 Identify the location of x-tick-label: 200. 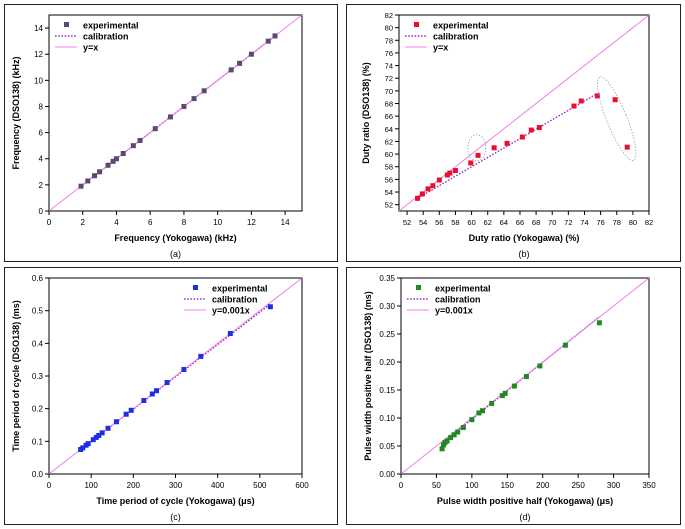
(543, 485).